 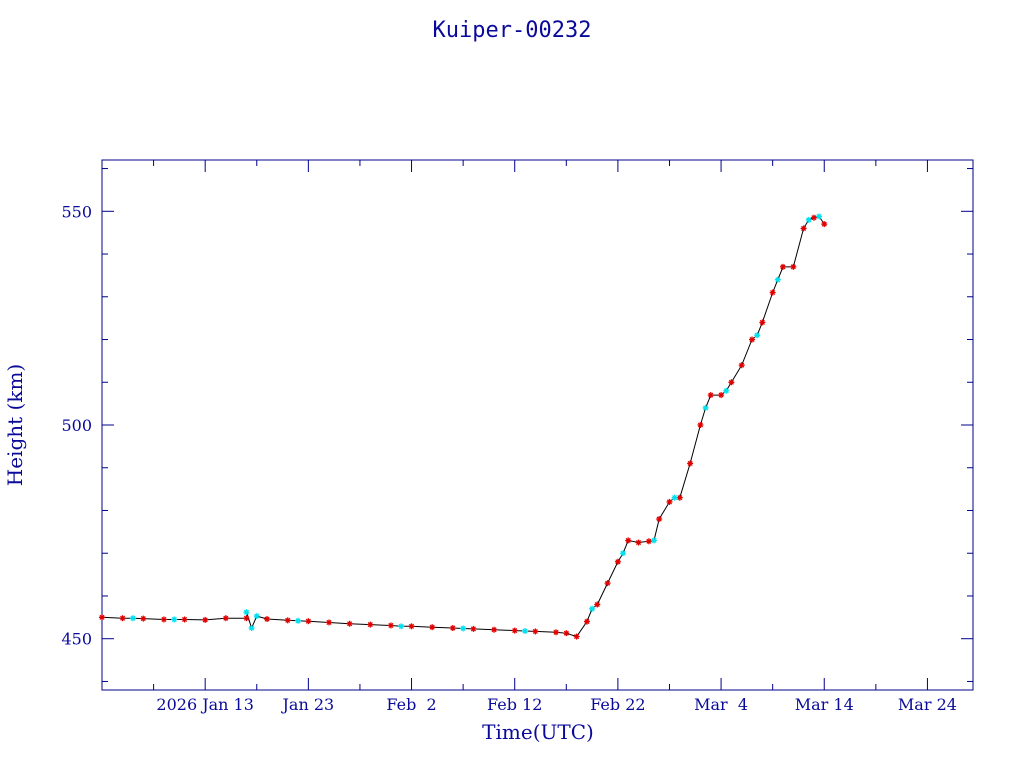 I want to click on y-axis-label: Height (km), so click(x=15, y=425).